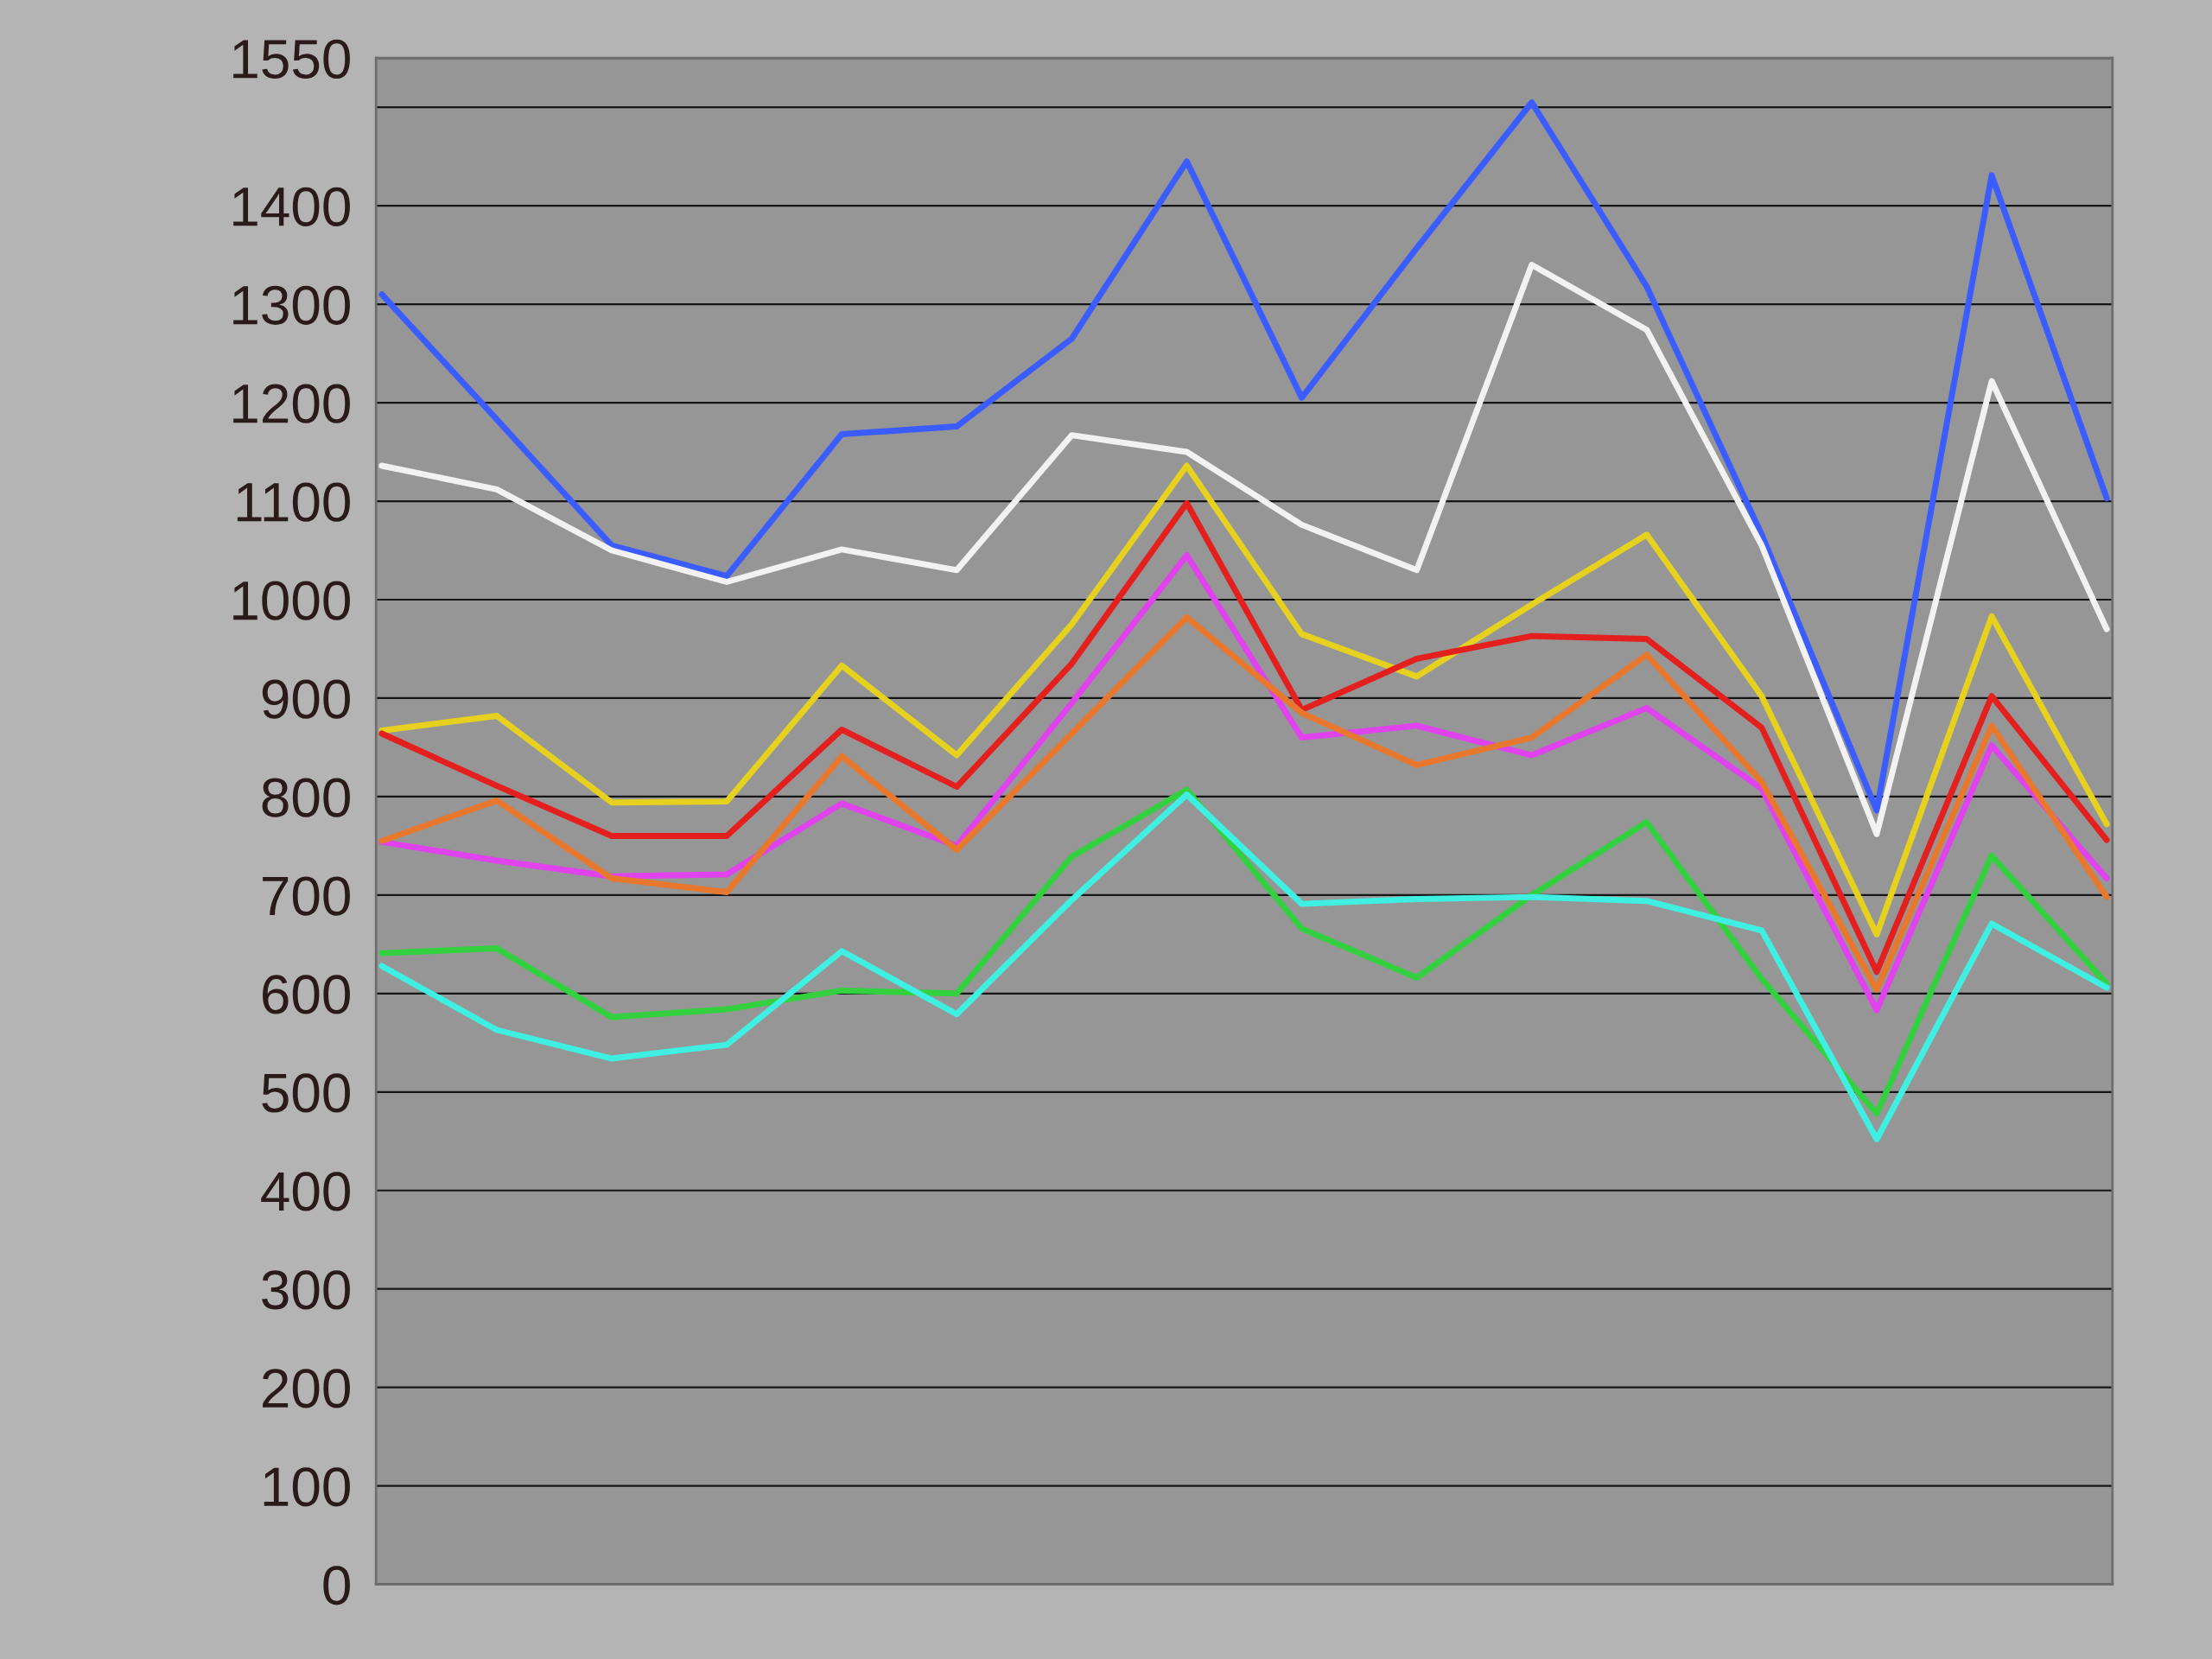 This screenshot has width=2212, height=1659. Describe the element at coordinates (291, 403) in the screenshot. I see `y-tick-label: 1200` at that location.